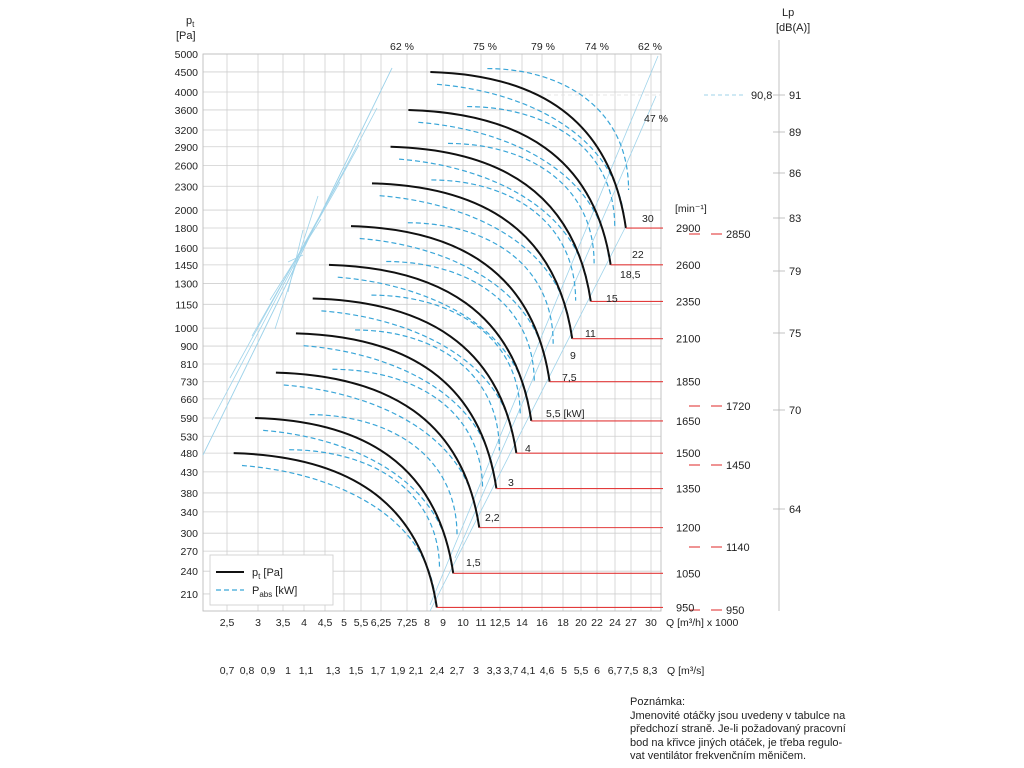 Image resolution: width=1024 pixels, height=768 pixels. Describe the element at coordinates (688, 574) in the screenshot. I see `speed-label: 1050` at that location.